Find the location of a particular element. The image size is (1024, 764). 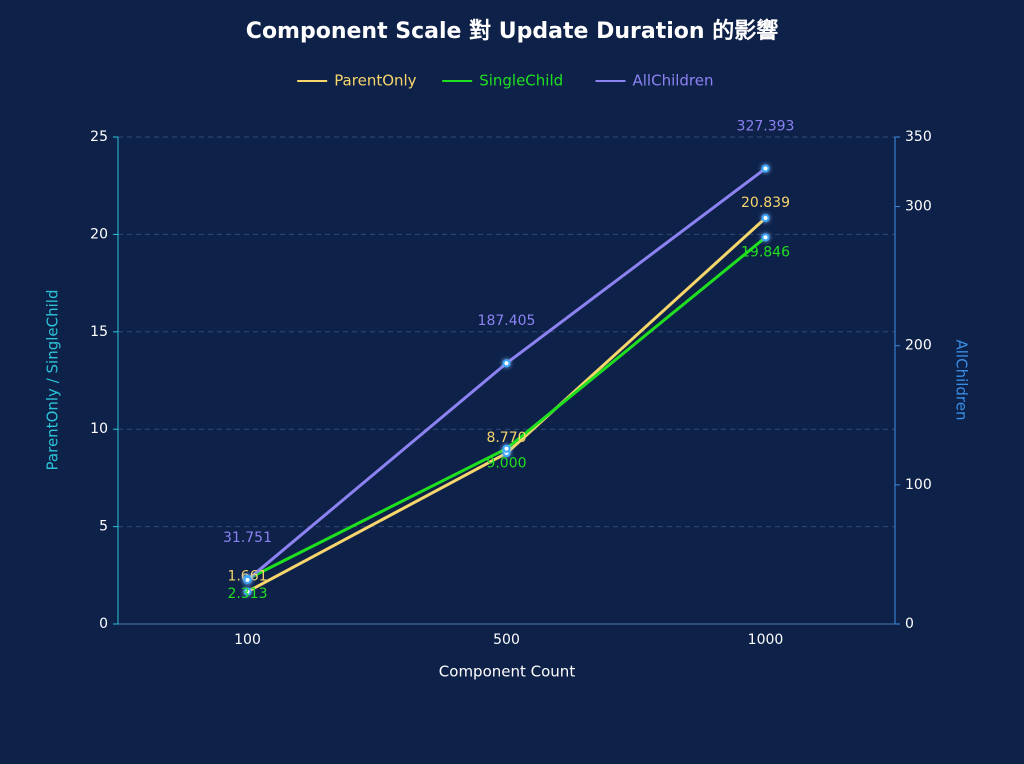

y-axis-title: ParentOnly / SingleChild is located at coordinates (53, 380).